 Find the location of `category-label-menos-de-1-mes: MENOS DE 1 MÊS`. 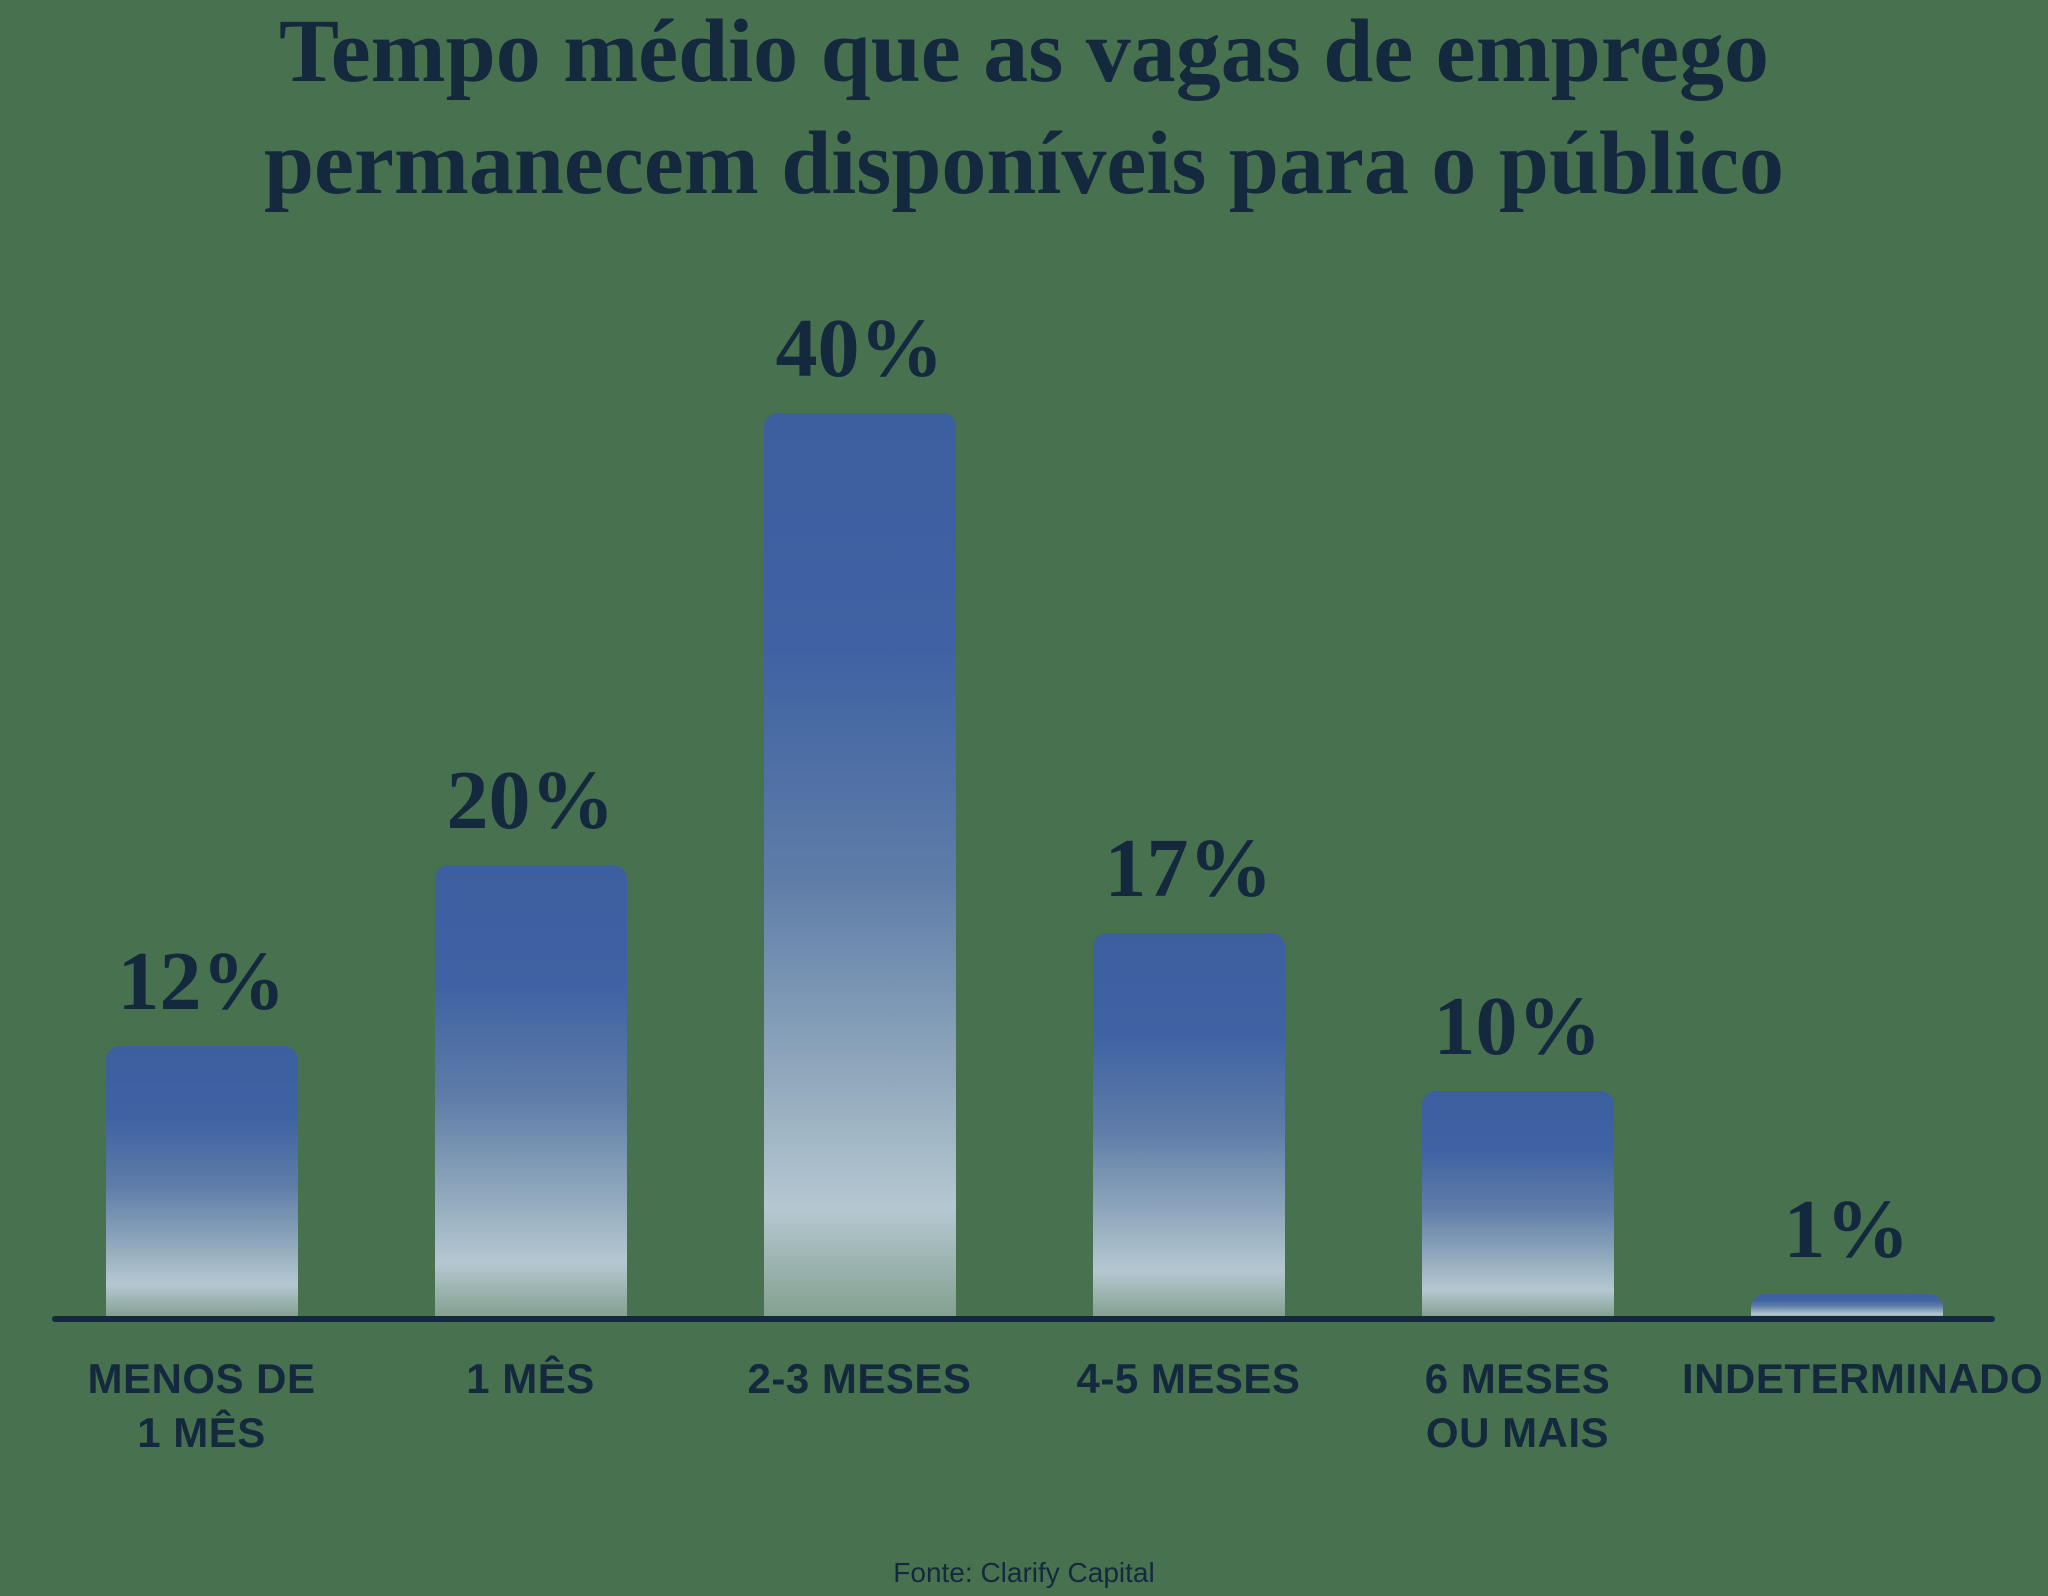

category-label-menos-de-1-mes: MENOS DE 1 MÊS is located at coordinates (201, 1406).